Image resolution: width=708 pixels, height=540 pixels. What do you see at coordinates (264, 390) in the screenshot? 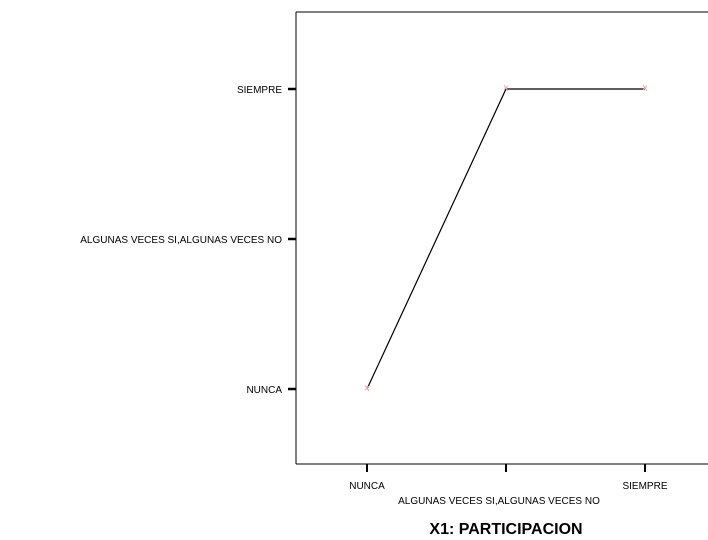
I see `y-tick-label: NUNCA` at bounding box center [264, 390].